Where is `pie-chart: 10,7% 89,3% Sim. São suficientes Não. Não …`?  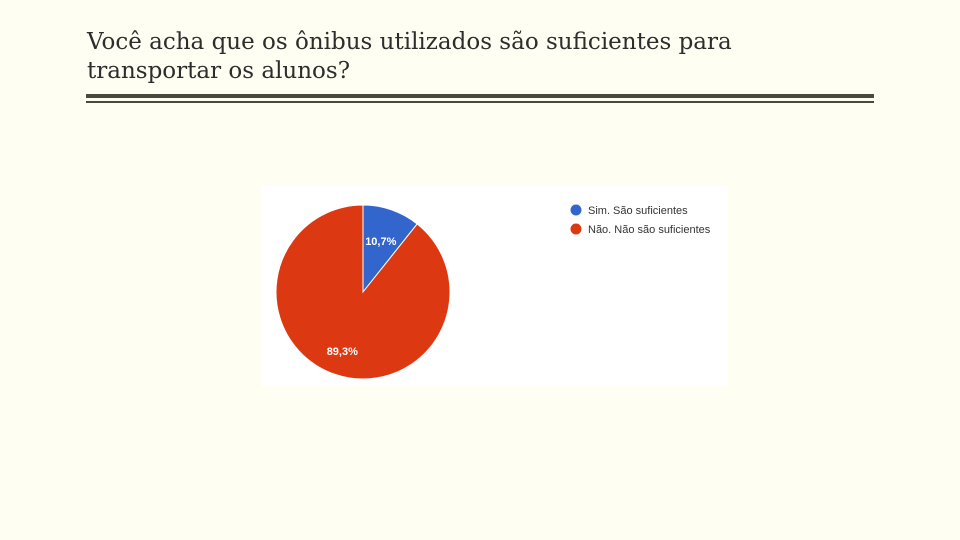
pie-chart: 10,7% 89,3% Sim. São suficientes Não. Não … is located at coordinates (493, 292).